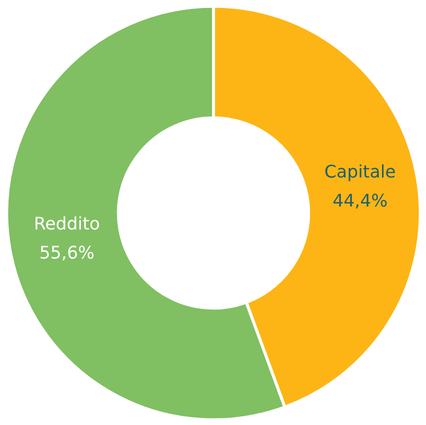 This screenshot has height=425, width=426. I want to click on data-label: 44,4%, so click(360, 201).